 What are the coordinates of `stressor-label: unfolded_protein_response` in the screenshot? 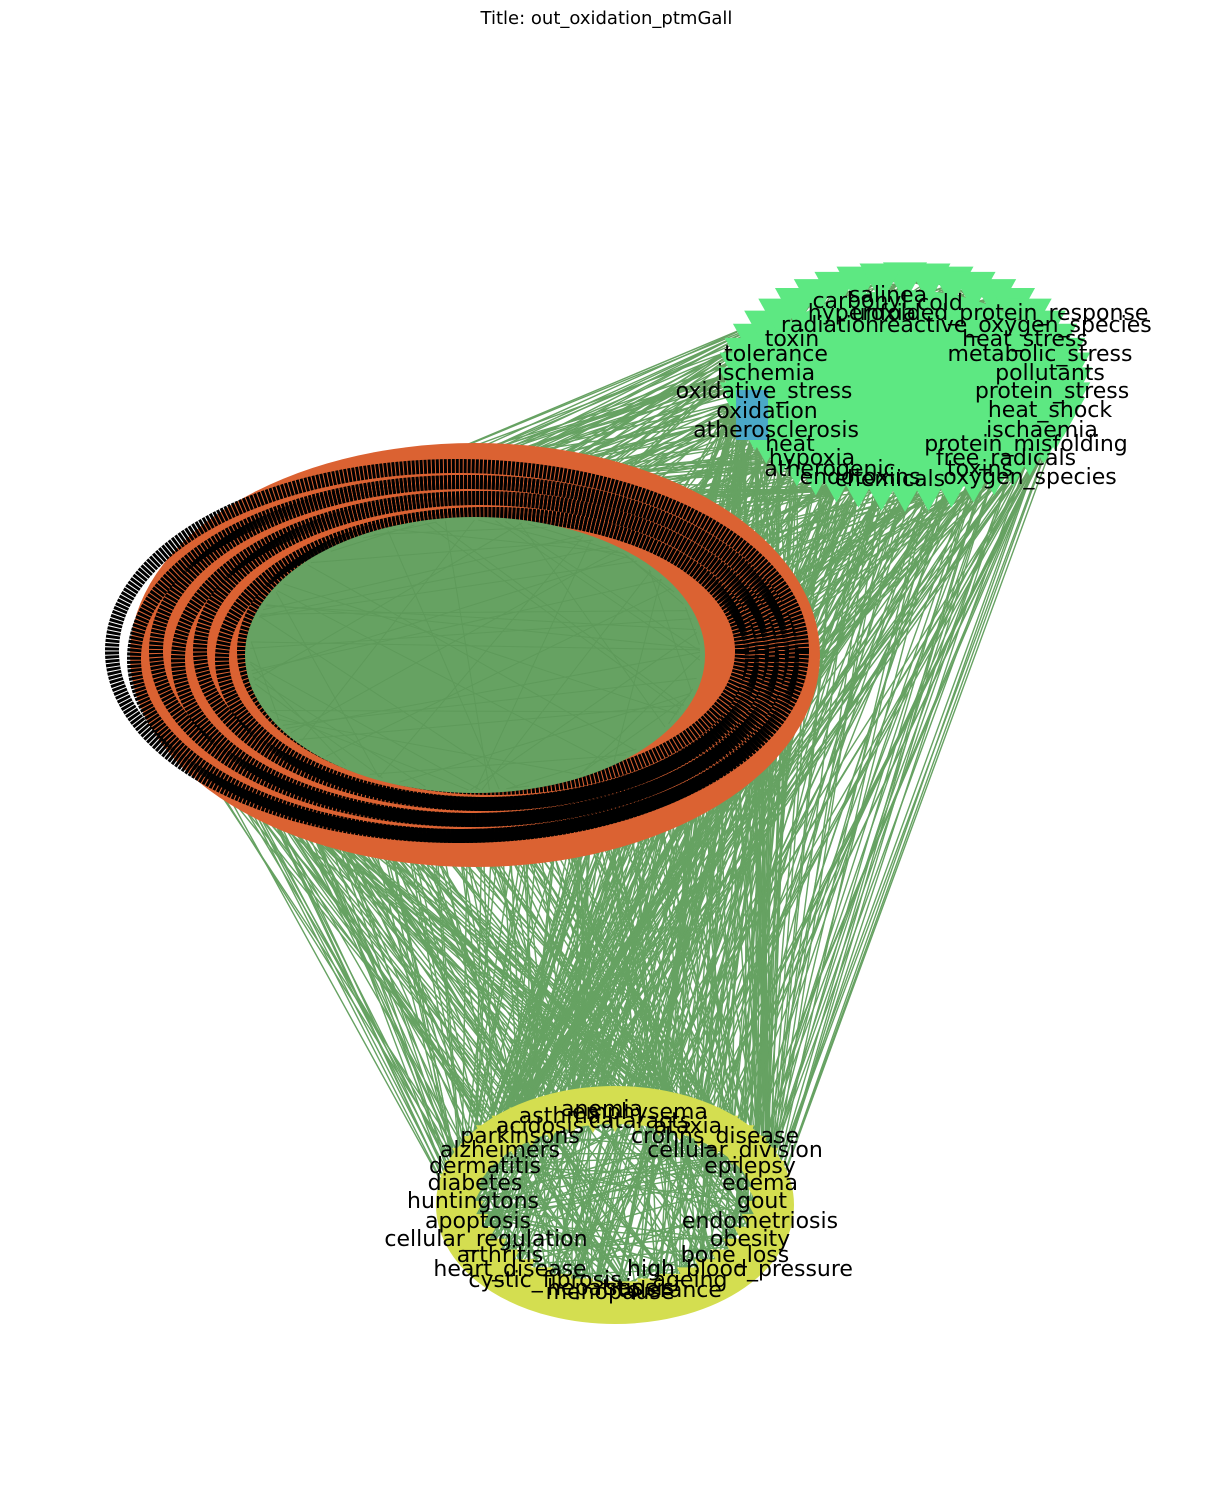 It's located at (1000, 313).